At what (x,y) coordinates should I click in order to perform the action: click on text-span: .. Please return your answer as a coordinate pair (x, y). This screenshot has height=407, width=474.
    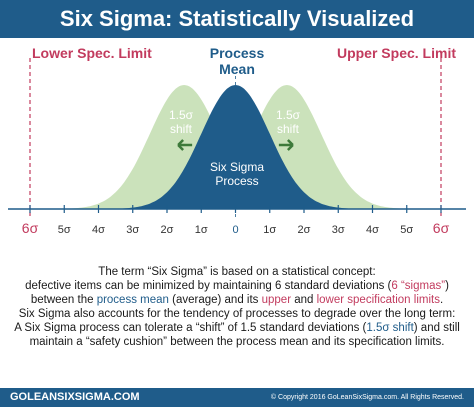
    Looking at the image, I should click on (441, 300).